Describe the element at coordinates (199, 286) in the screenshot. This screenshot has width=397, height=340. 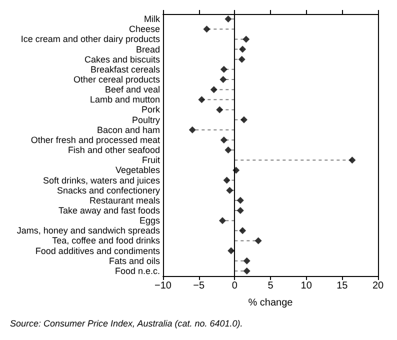
I see `x-tick-label: −5` at that location.